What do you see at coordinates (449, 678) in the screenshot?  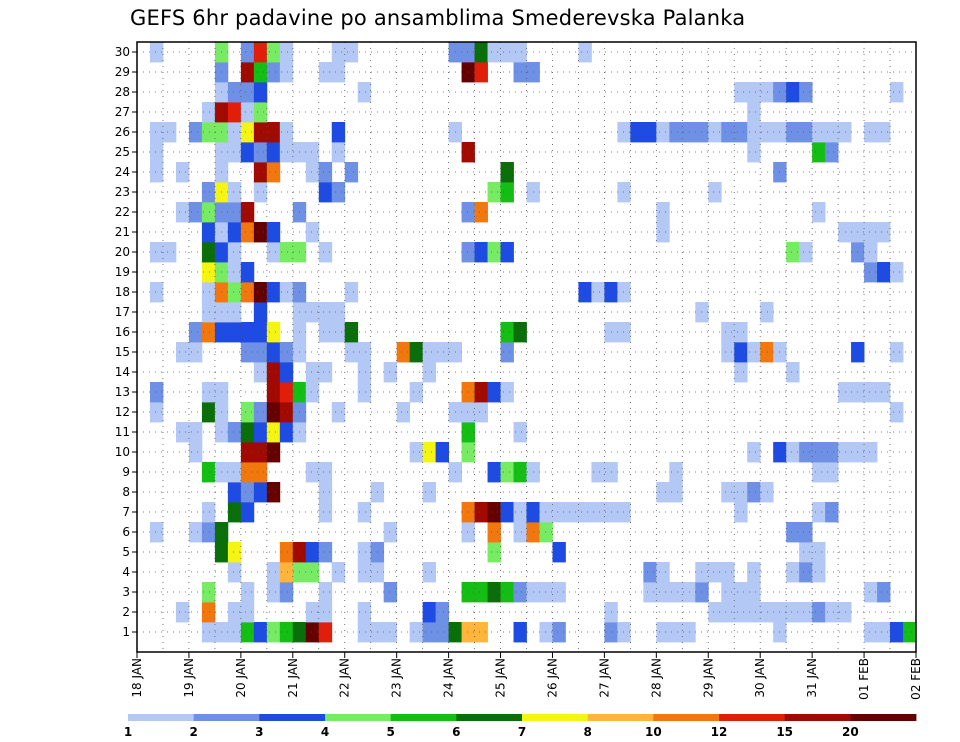 I see `x-tick-label: 24 JAN` at bounding box center [449, 678].